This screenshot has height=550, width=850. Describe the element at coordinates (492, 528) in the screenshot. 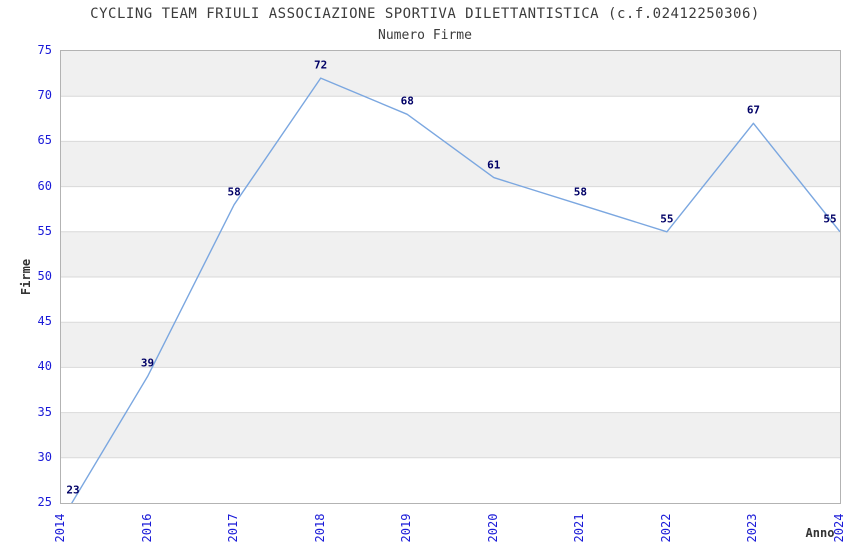

I see `x-tick-label: 2020` at that location.